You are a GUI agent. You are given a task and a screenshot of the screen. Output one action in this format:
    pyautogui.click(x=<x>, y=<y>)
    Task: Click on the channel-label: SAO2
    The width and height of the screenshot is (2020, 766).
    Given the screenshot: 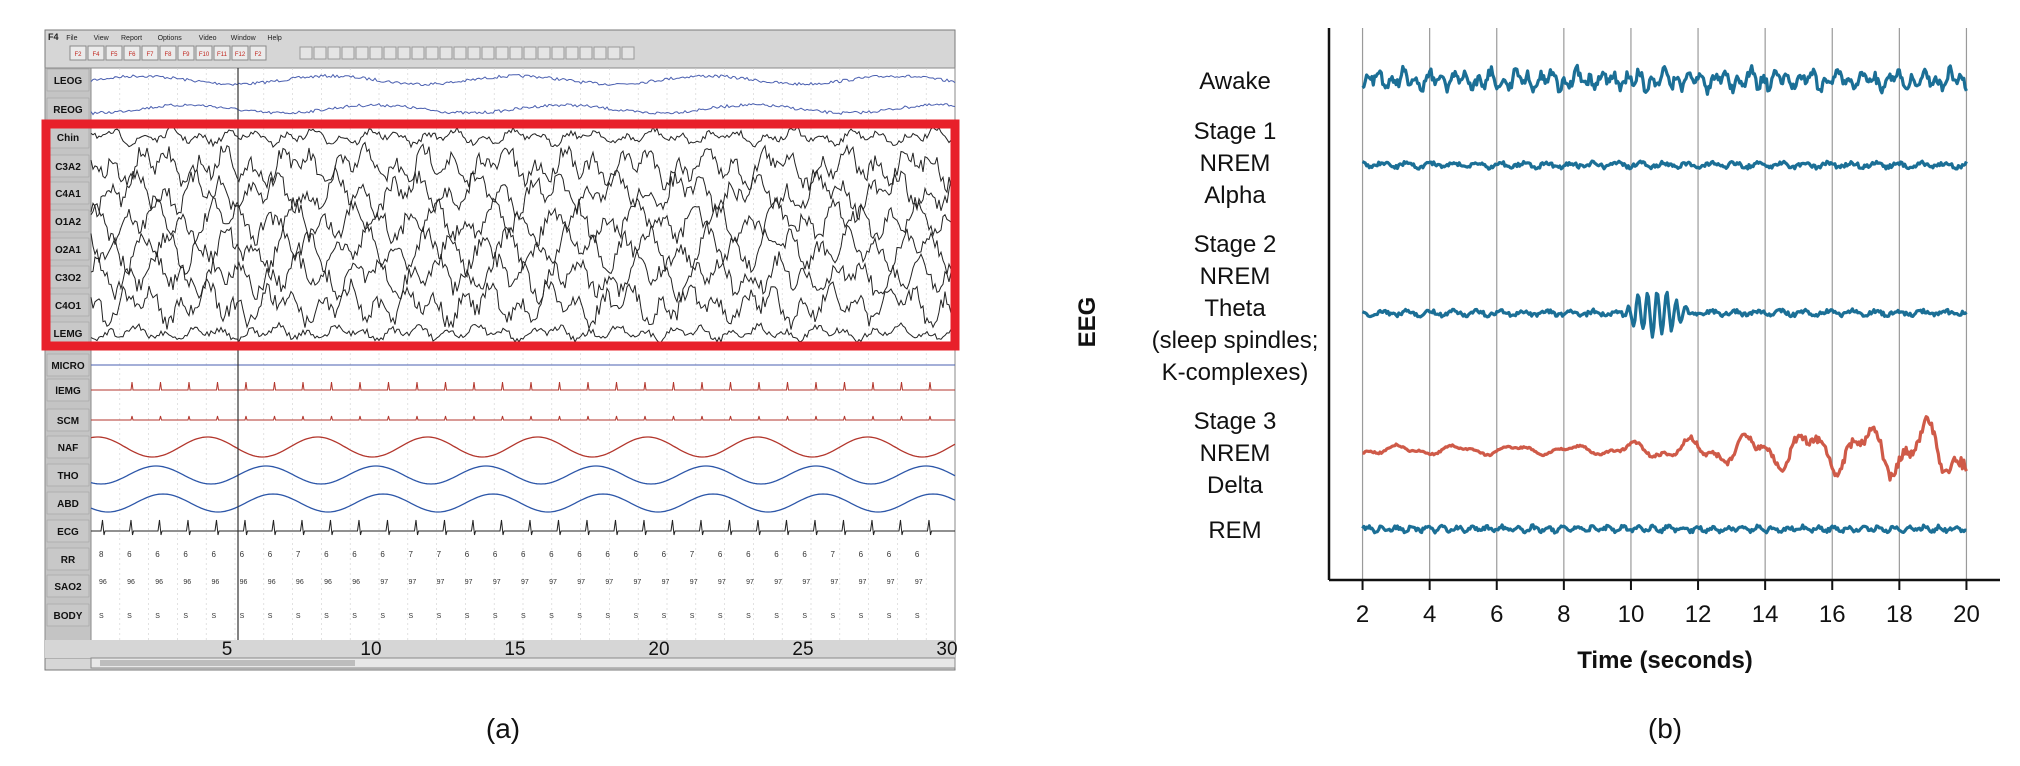 What is the action you would take?
    pyautogui.click(x=68, y=587)
    